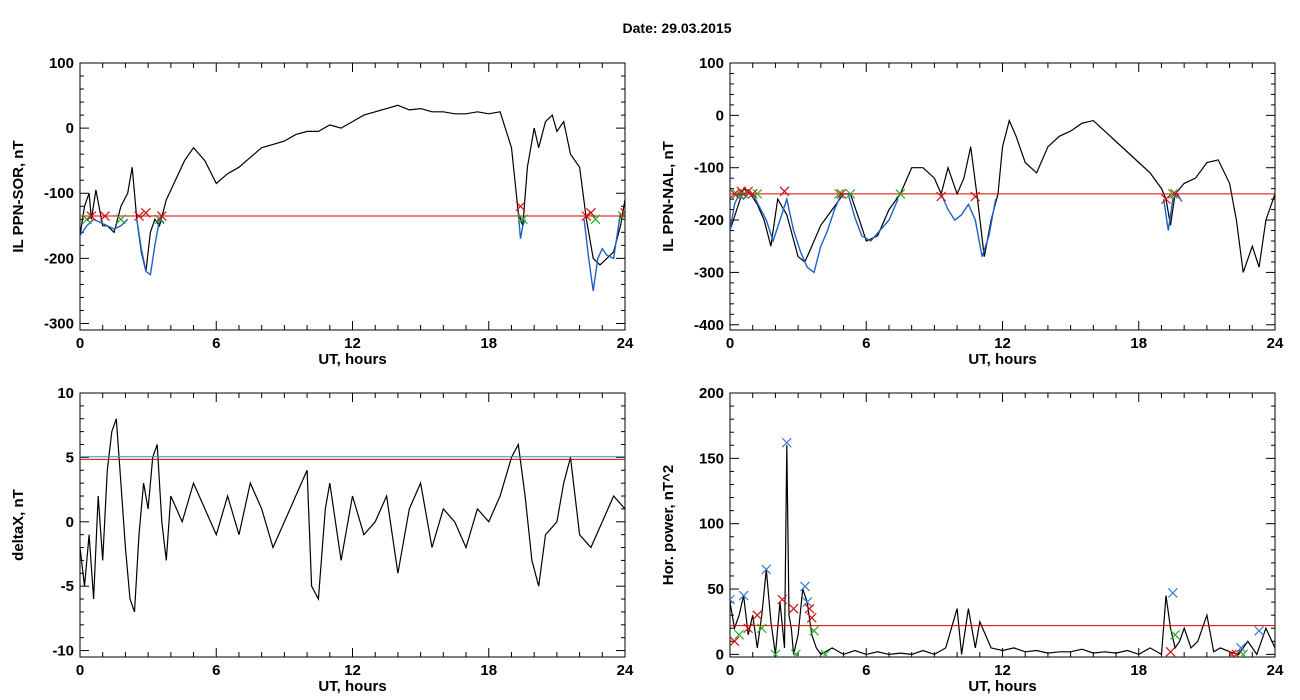 The image size is (1300, 700). I want to click on y-axis-label: Hor. power, nT^2, so click(668, 525).